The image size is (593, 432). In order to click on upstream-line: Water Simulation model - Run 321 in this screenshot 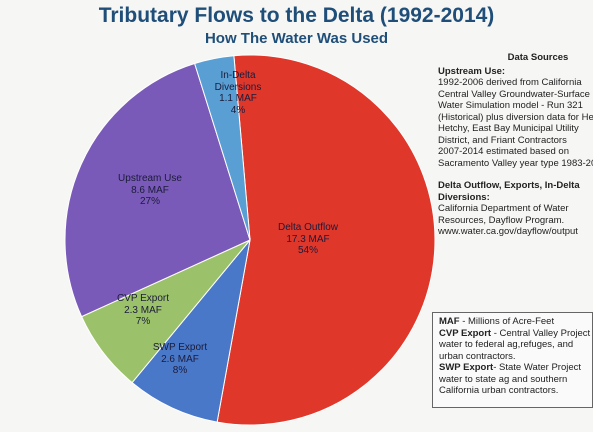, I will do `click(510, 105)`.